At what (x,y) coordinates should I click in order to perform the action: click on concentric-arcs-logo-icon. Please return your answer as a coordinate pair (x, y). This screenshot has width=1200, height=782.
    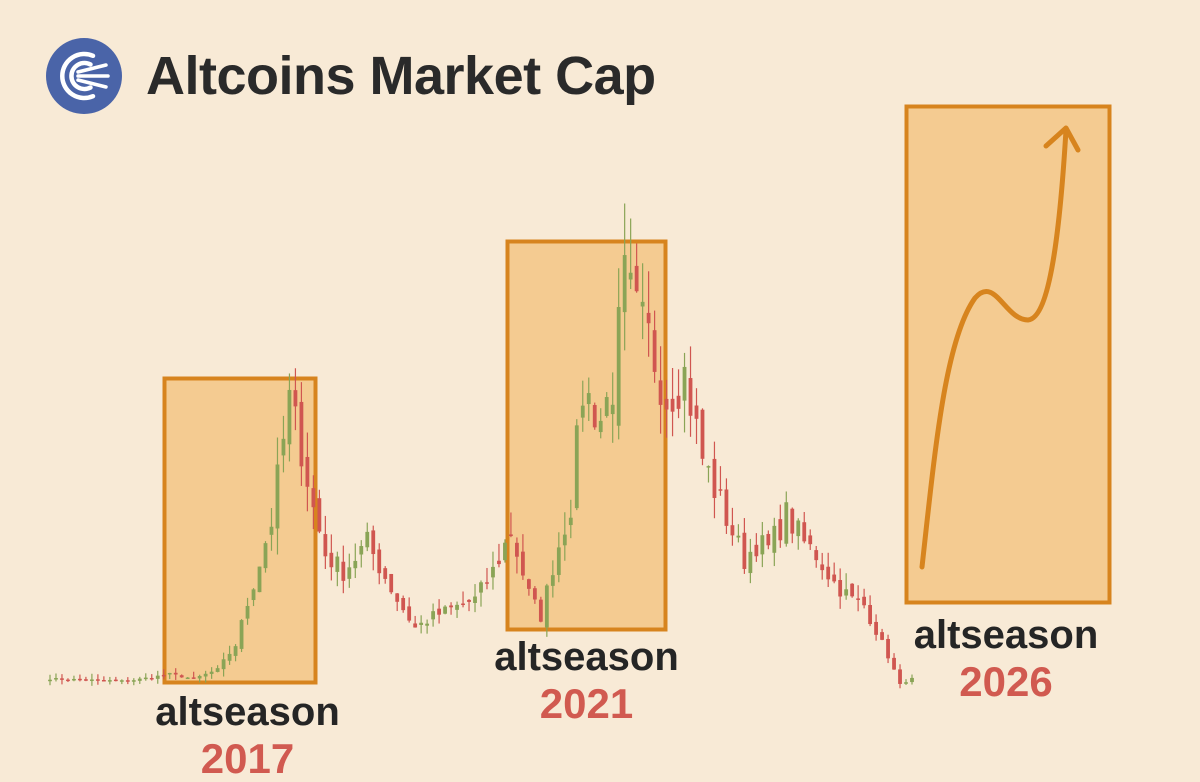
    Looking at the image, I should click on (85, 76).